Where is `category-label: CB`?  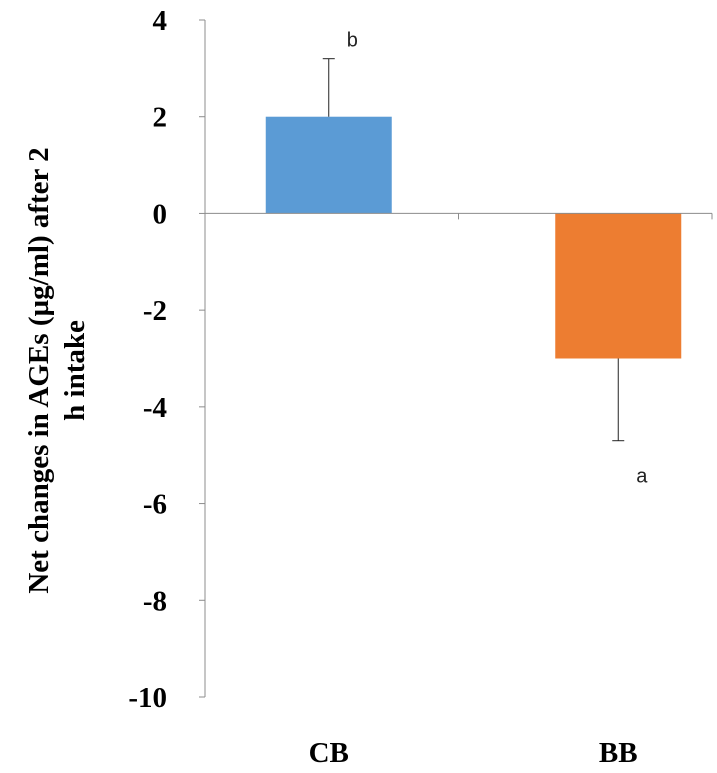
category-label: CB is located at coordinates (329, 753).